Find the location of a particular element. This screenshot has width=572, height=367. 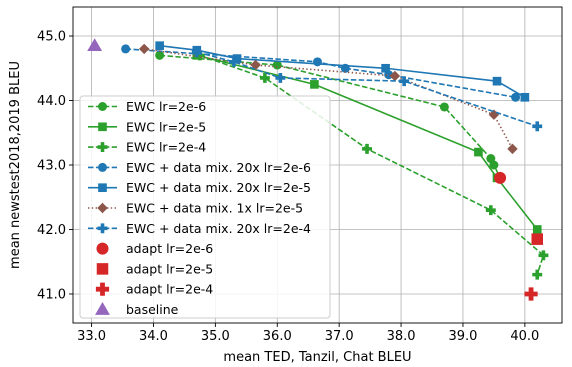

legend-label: EWC lr=2e-5 is located at coordinates (166, 126).